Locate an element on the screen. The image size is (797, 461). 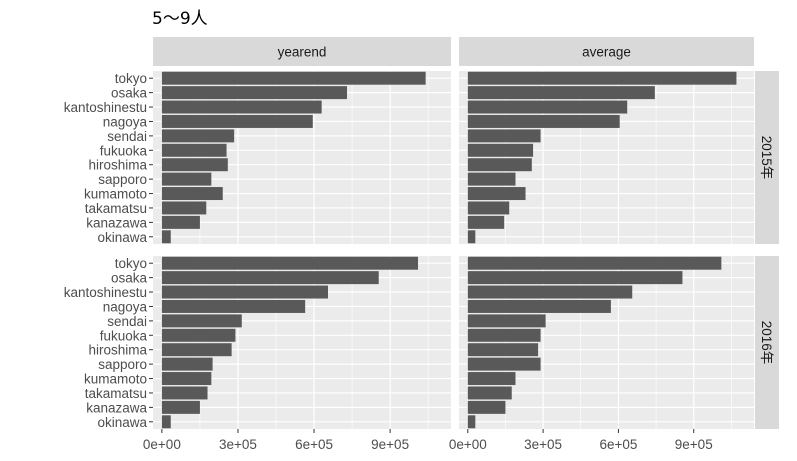
panel-yearend-1-background is located at coordinates (302, 157).